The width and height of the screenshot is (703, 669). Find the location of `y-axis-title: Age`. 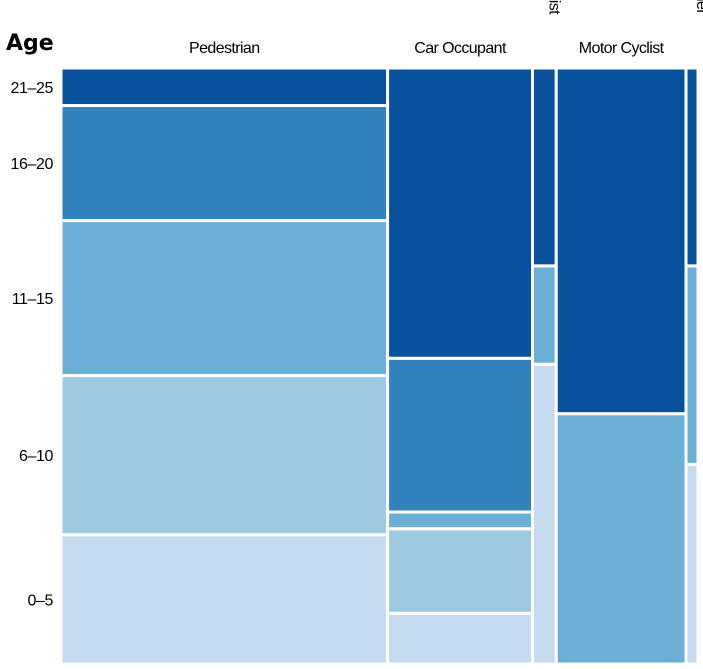

y-axis-title: Age is located at coordinates (30, 43).